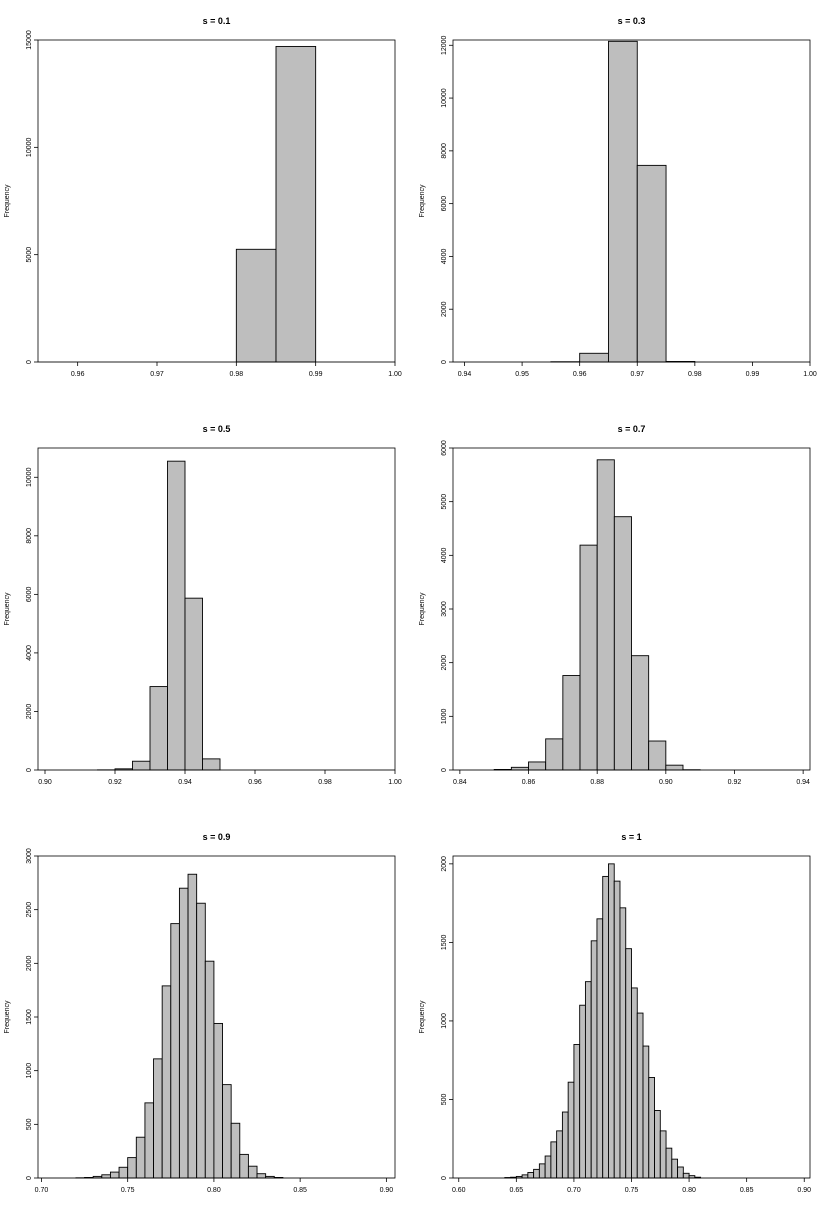 This screenshot has height=1225, width=830. I want to click on x-tick-label: 0.84, so click(460, 782).